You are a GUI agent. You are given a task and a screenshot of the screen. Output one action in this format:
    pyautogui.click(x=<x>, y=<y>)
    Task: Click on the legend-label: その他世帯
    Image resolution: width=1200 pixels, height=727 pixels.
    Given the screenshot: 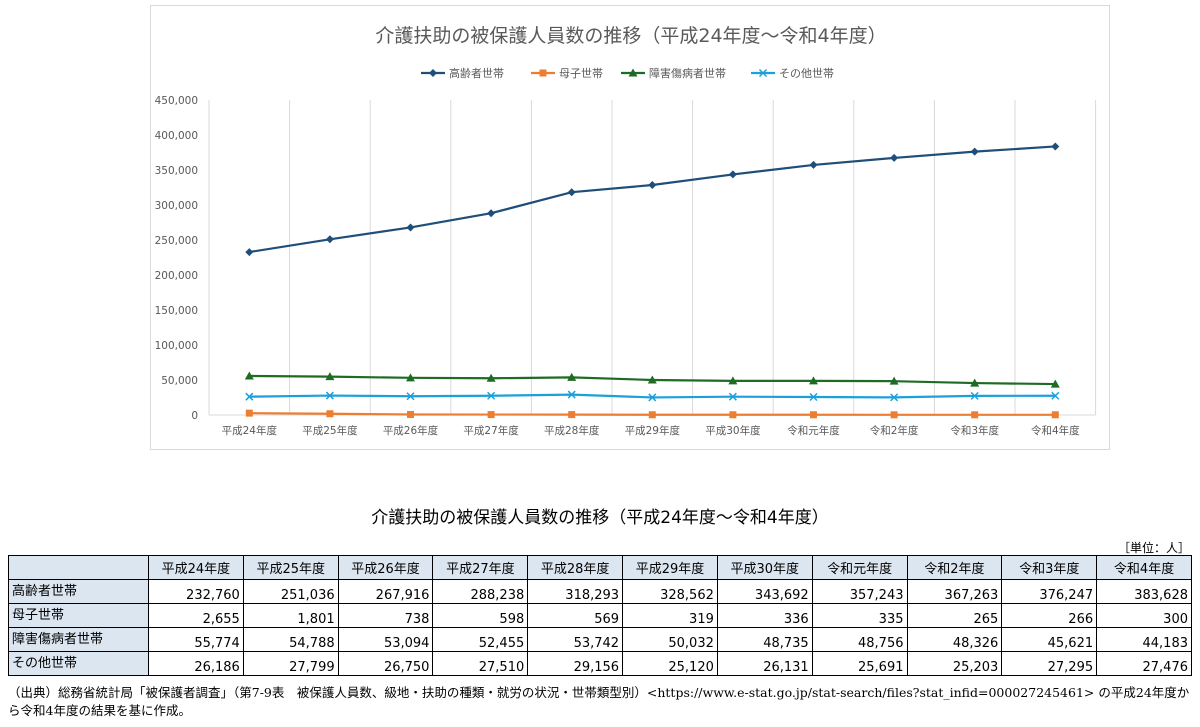 What is the action you would take?
    pyautogui.click(x=806, y=73)
    